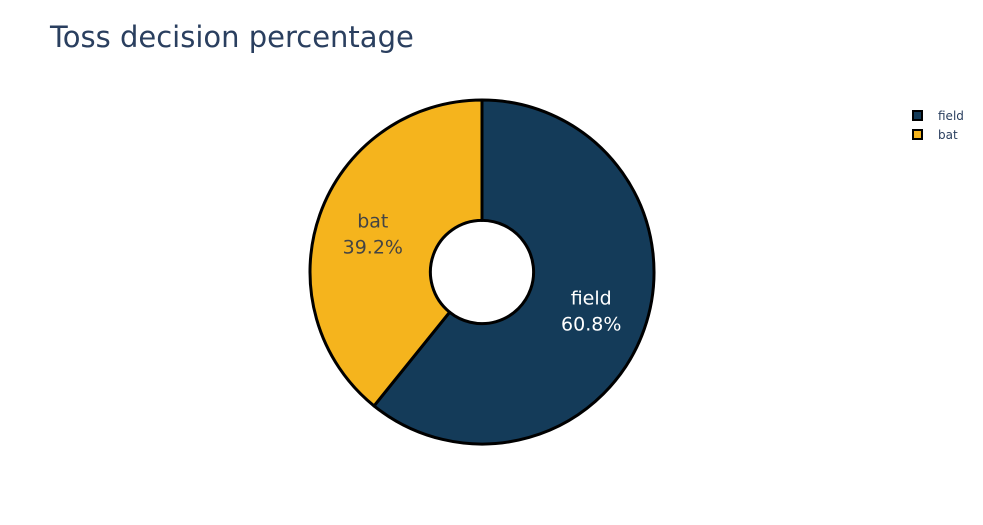  Describe the element at coordinates (591, 312) in the screenshot. I see `slice-label-field: field 60.8%` at that location.